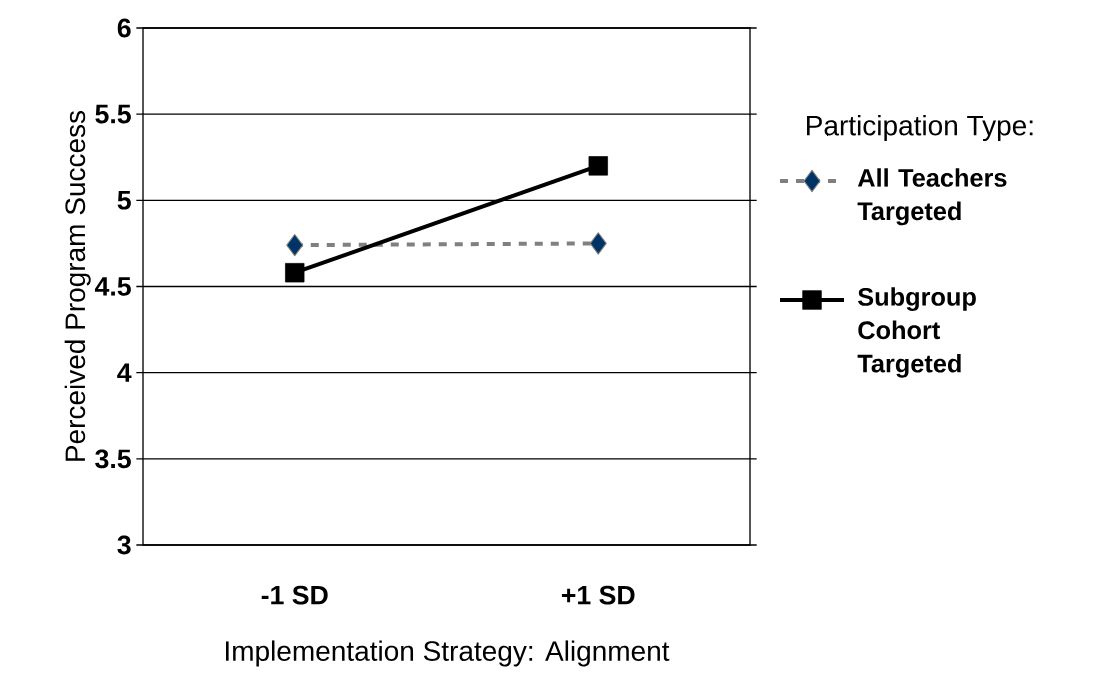 The image size is (1113, 696). What do you see at coordinates (932, 197) in the screenshot?
I see `legend-label: All Teachers Targeted` at bounding box center [932, 197].